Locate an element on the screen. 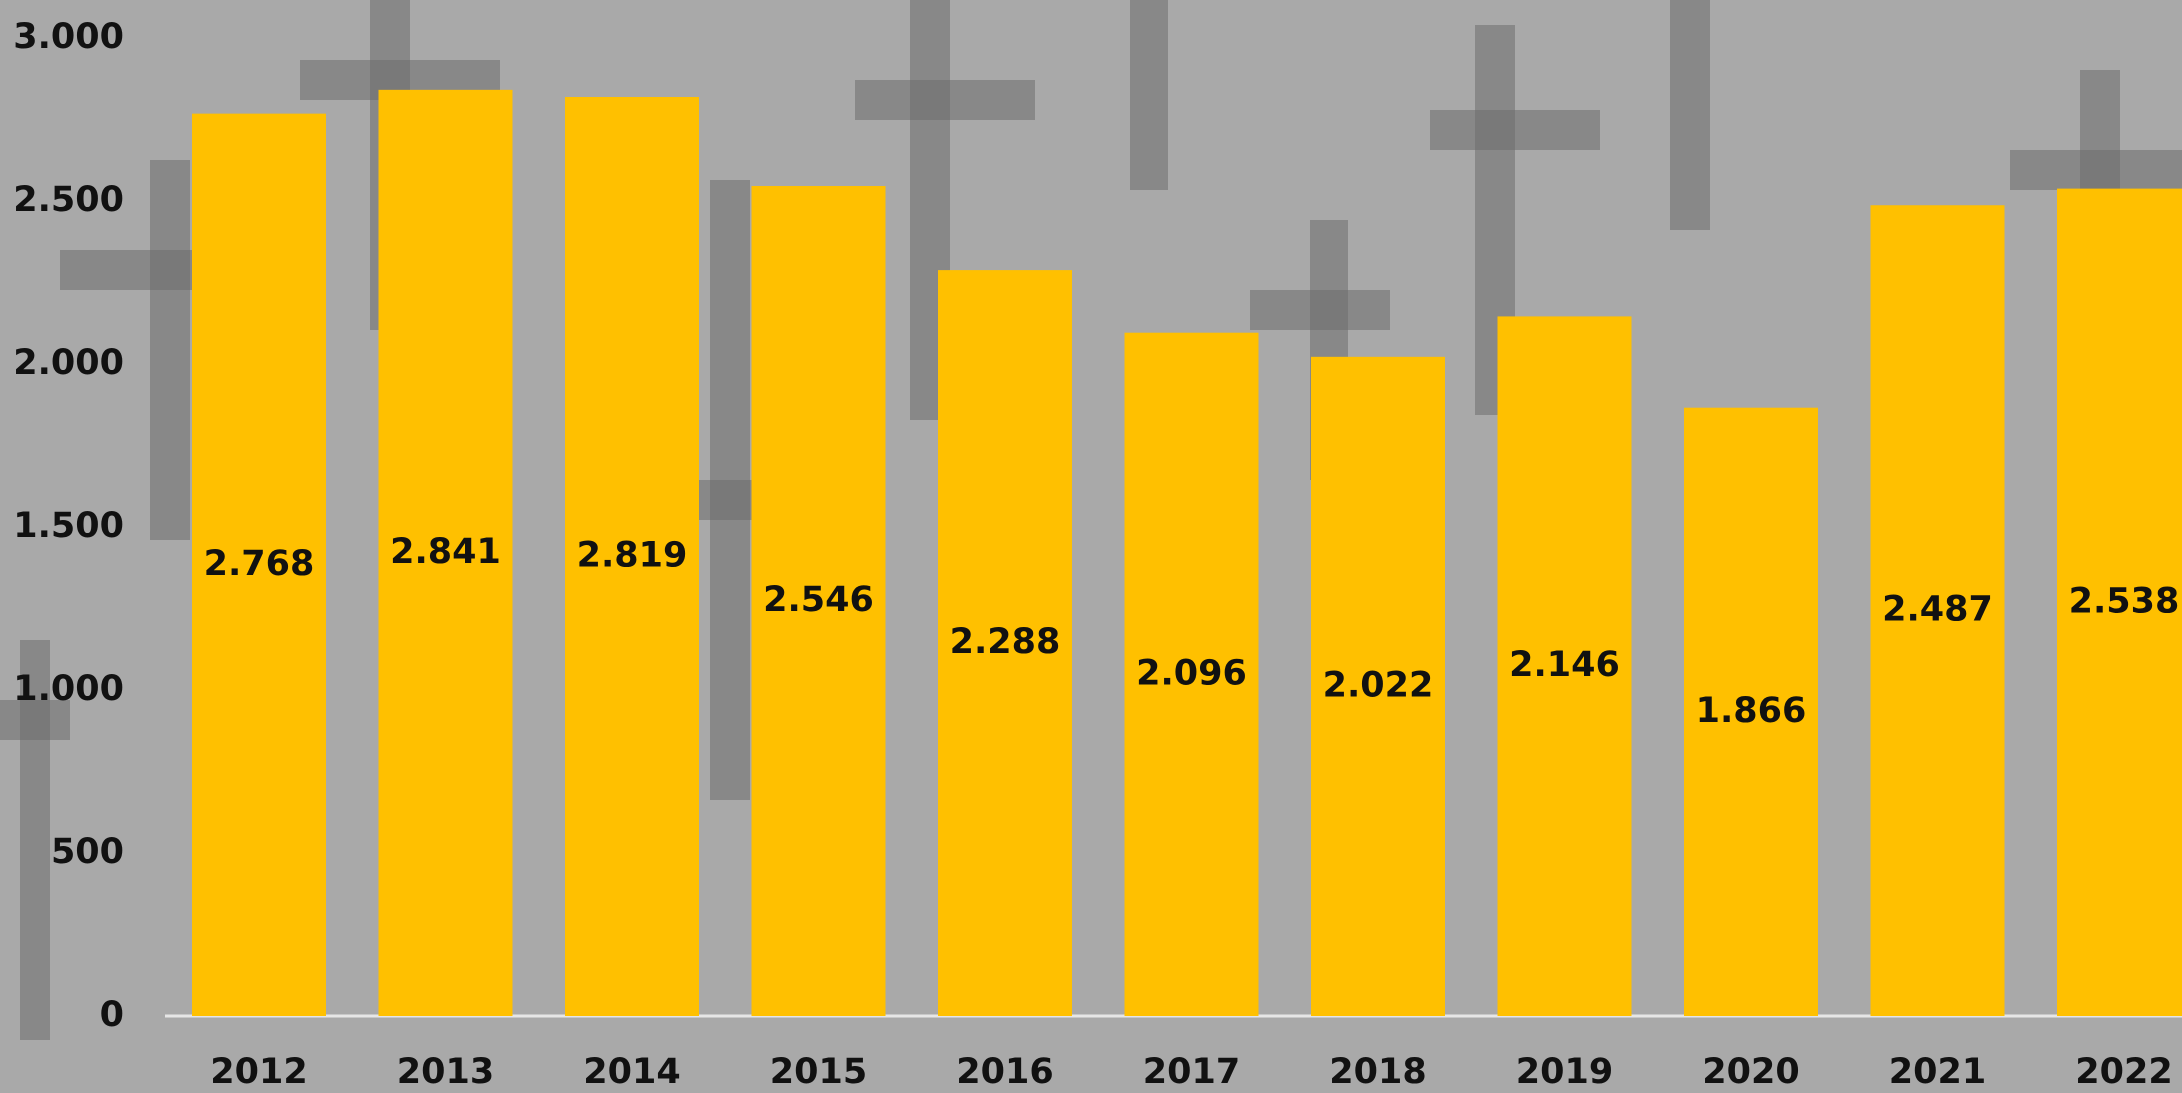  x-tick-label: 2013 is located at coordinates (445, 1072).